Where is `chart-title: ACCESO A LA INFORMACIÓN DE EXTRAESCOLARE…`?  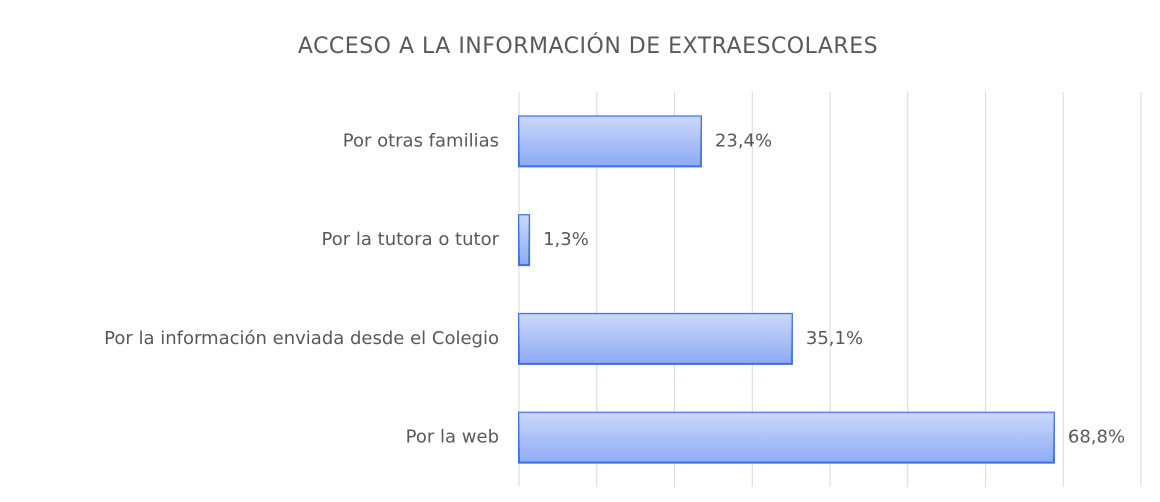 chart-title: ACCESO A LA INFORMACIÓN DE EXTRAESCOLARE… is located at coordinates (588, 46).